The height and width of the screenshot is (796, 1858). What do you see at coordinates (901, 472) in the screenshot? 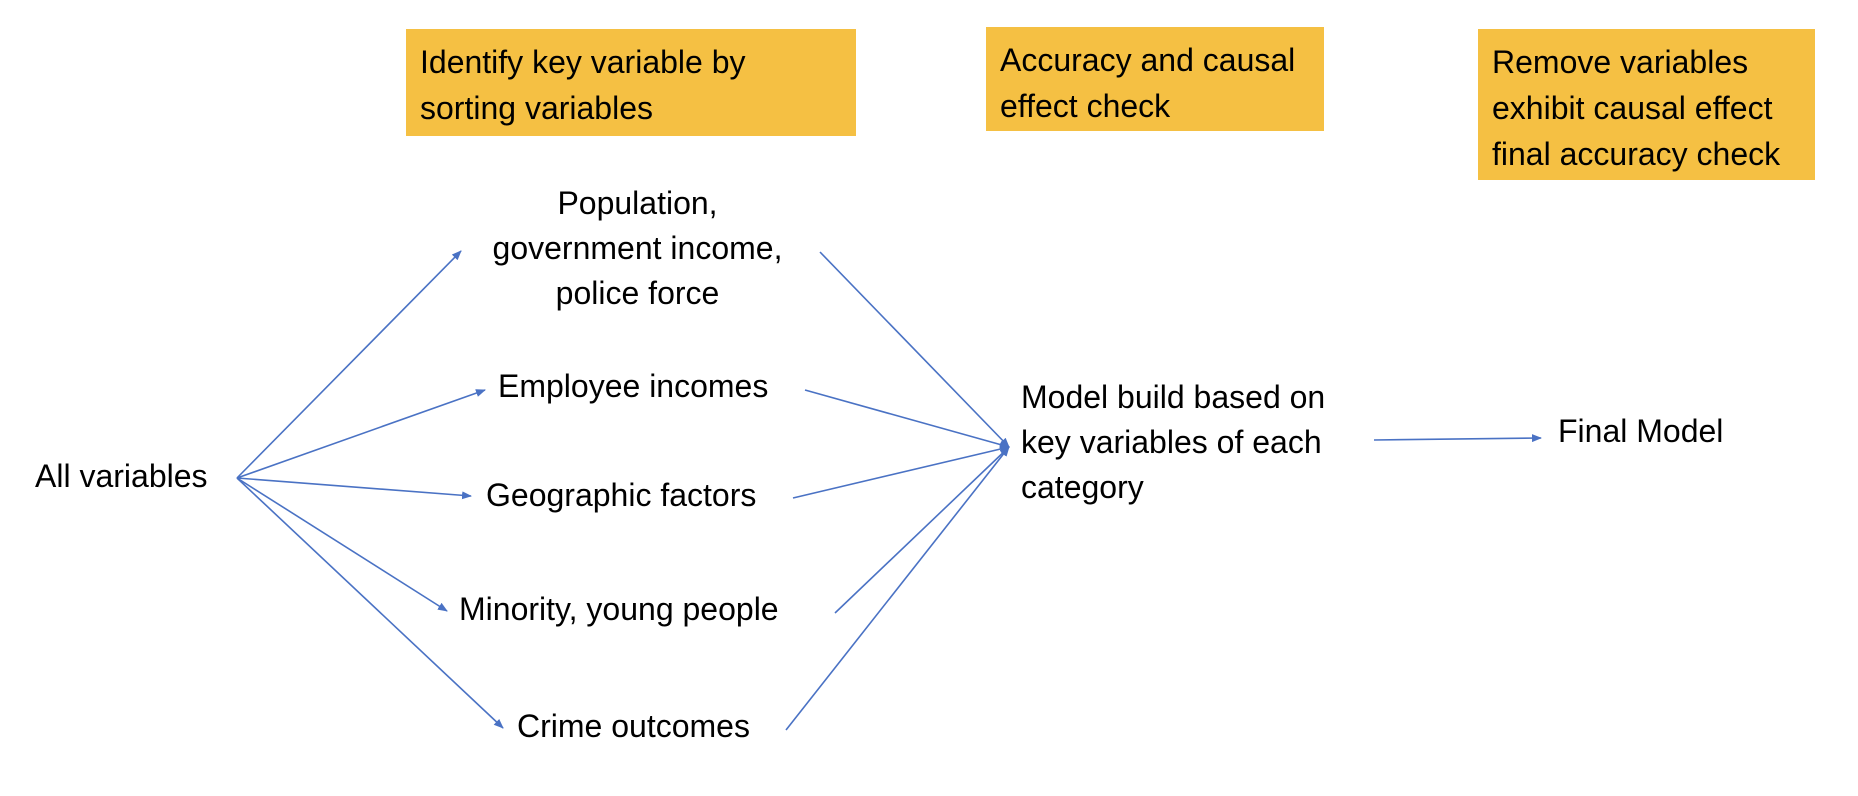
I see `arrow-geographic-factors-to-model` at bounding box center [901, 472].